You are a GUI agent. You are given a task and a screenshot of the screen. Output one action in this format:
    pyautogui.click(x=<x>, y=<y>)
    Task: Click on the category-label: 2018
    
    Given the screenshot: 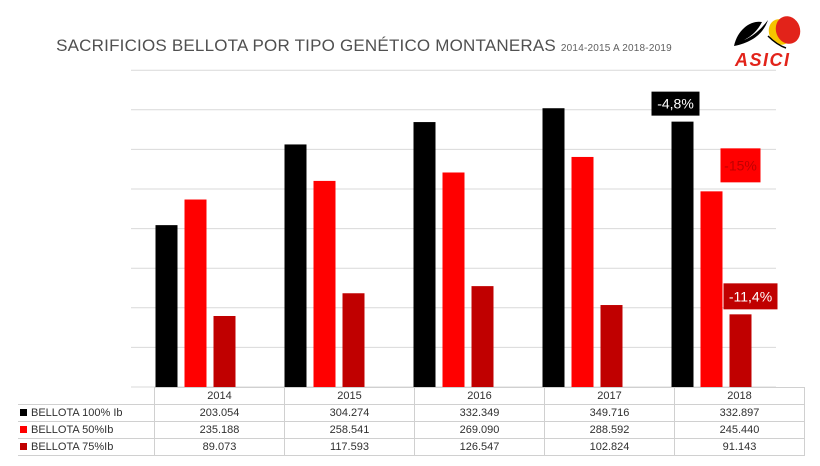 What is the action you would take?
    pyautogui.click(x=739, y=396)
    